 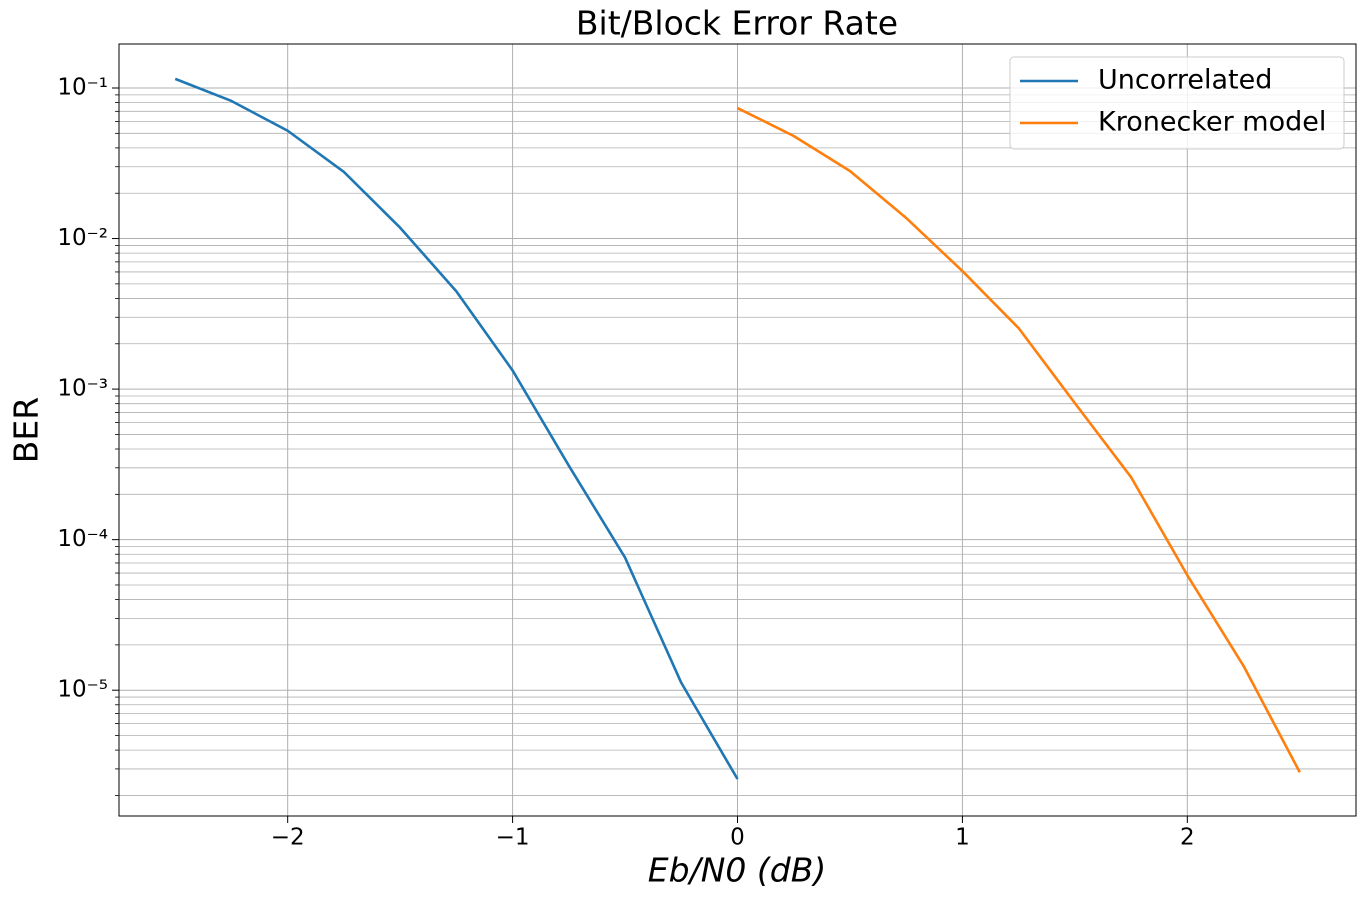 I want to click on x-tick-label: 0, so click(x=737, y=838).